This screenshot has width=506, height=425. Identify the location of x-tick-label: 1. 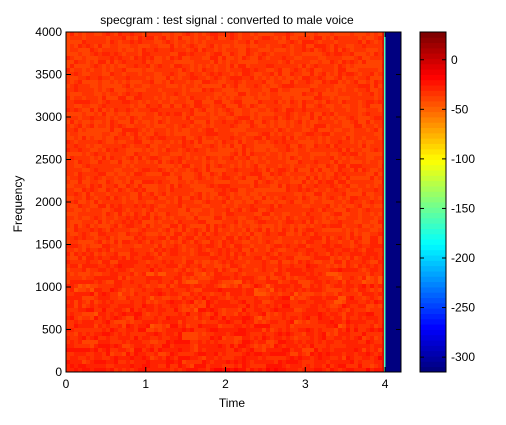
(145, 384).